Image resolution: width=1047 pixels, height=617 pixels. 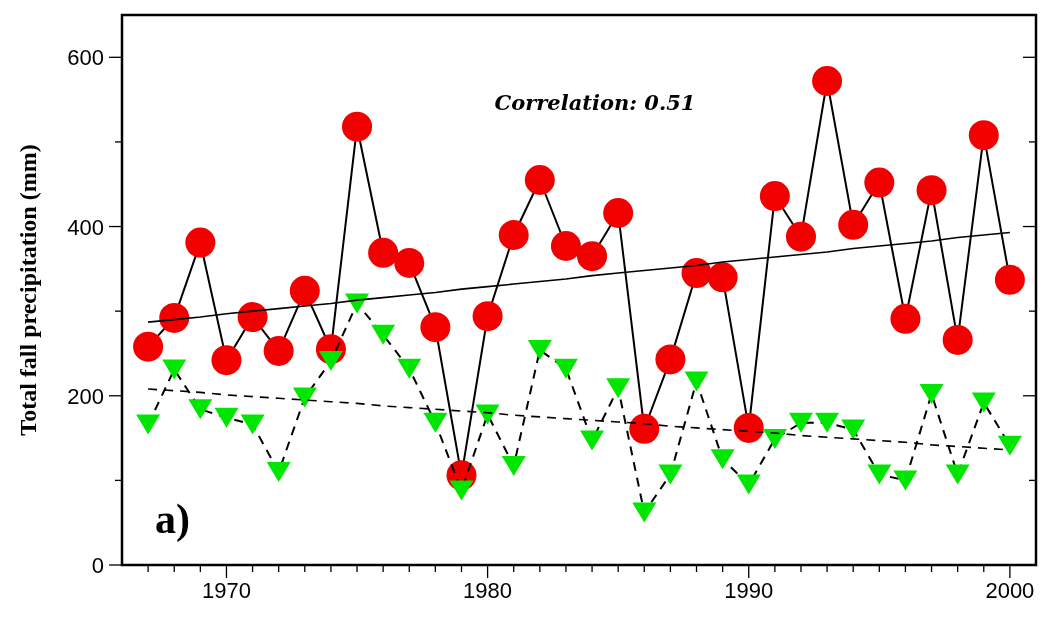 What do you see at coordinates (1010, 590) in the screenshot?
I see `x-tick-label: 2000` at bounding box center [1010, 590].